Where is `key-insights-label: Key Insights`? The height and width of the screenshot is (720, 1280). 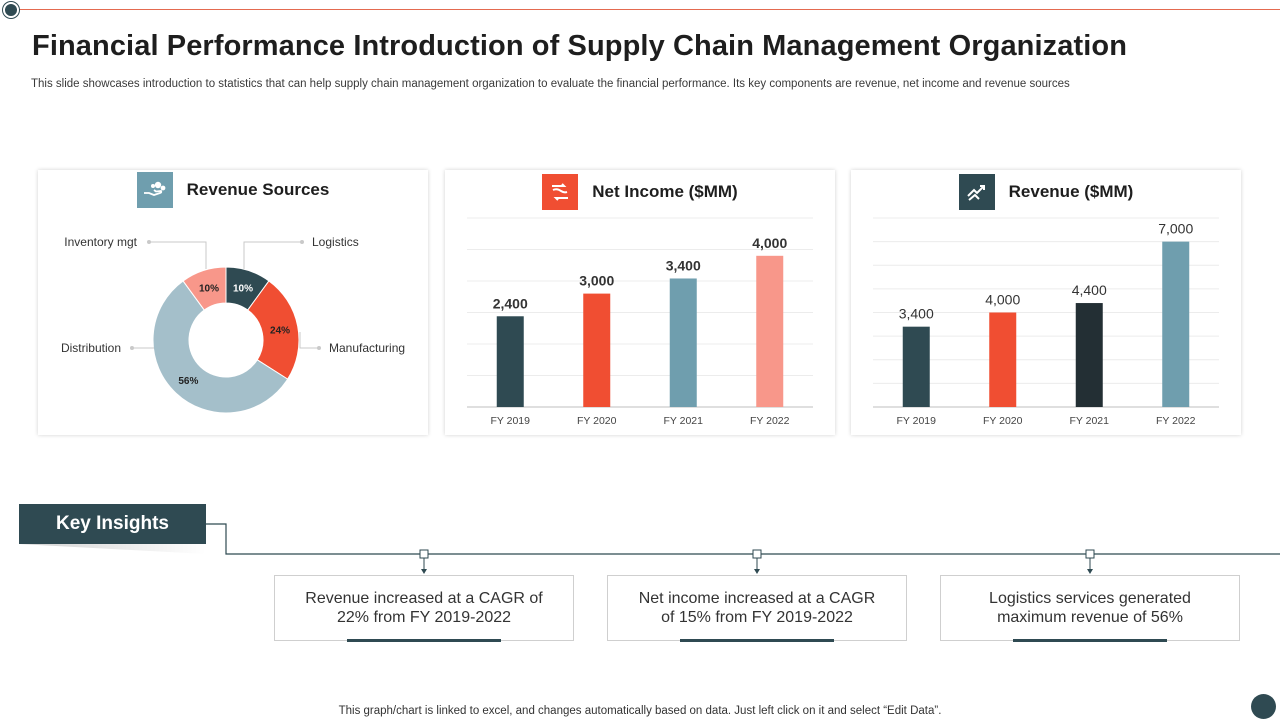 key-insights-label: Key Insights is located at coordinates (112, 524).